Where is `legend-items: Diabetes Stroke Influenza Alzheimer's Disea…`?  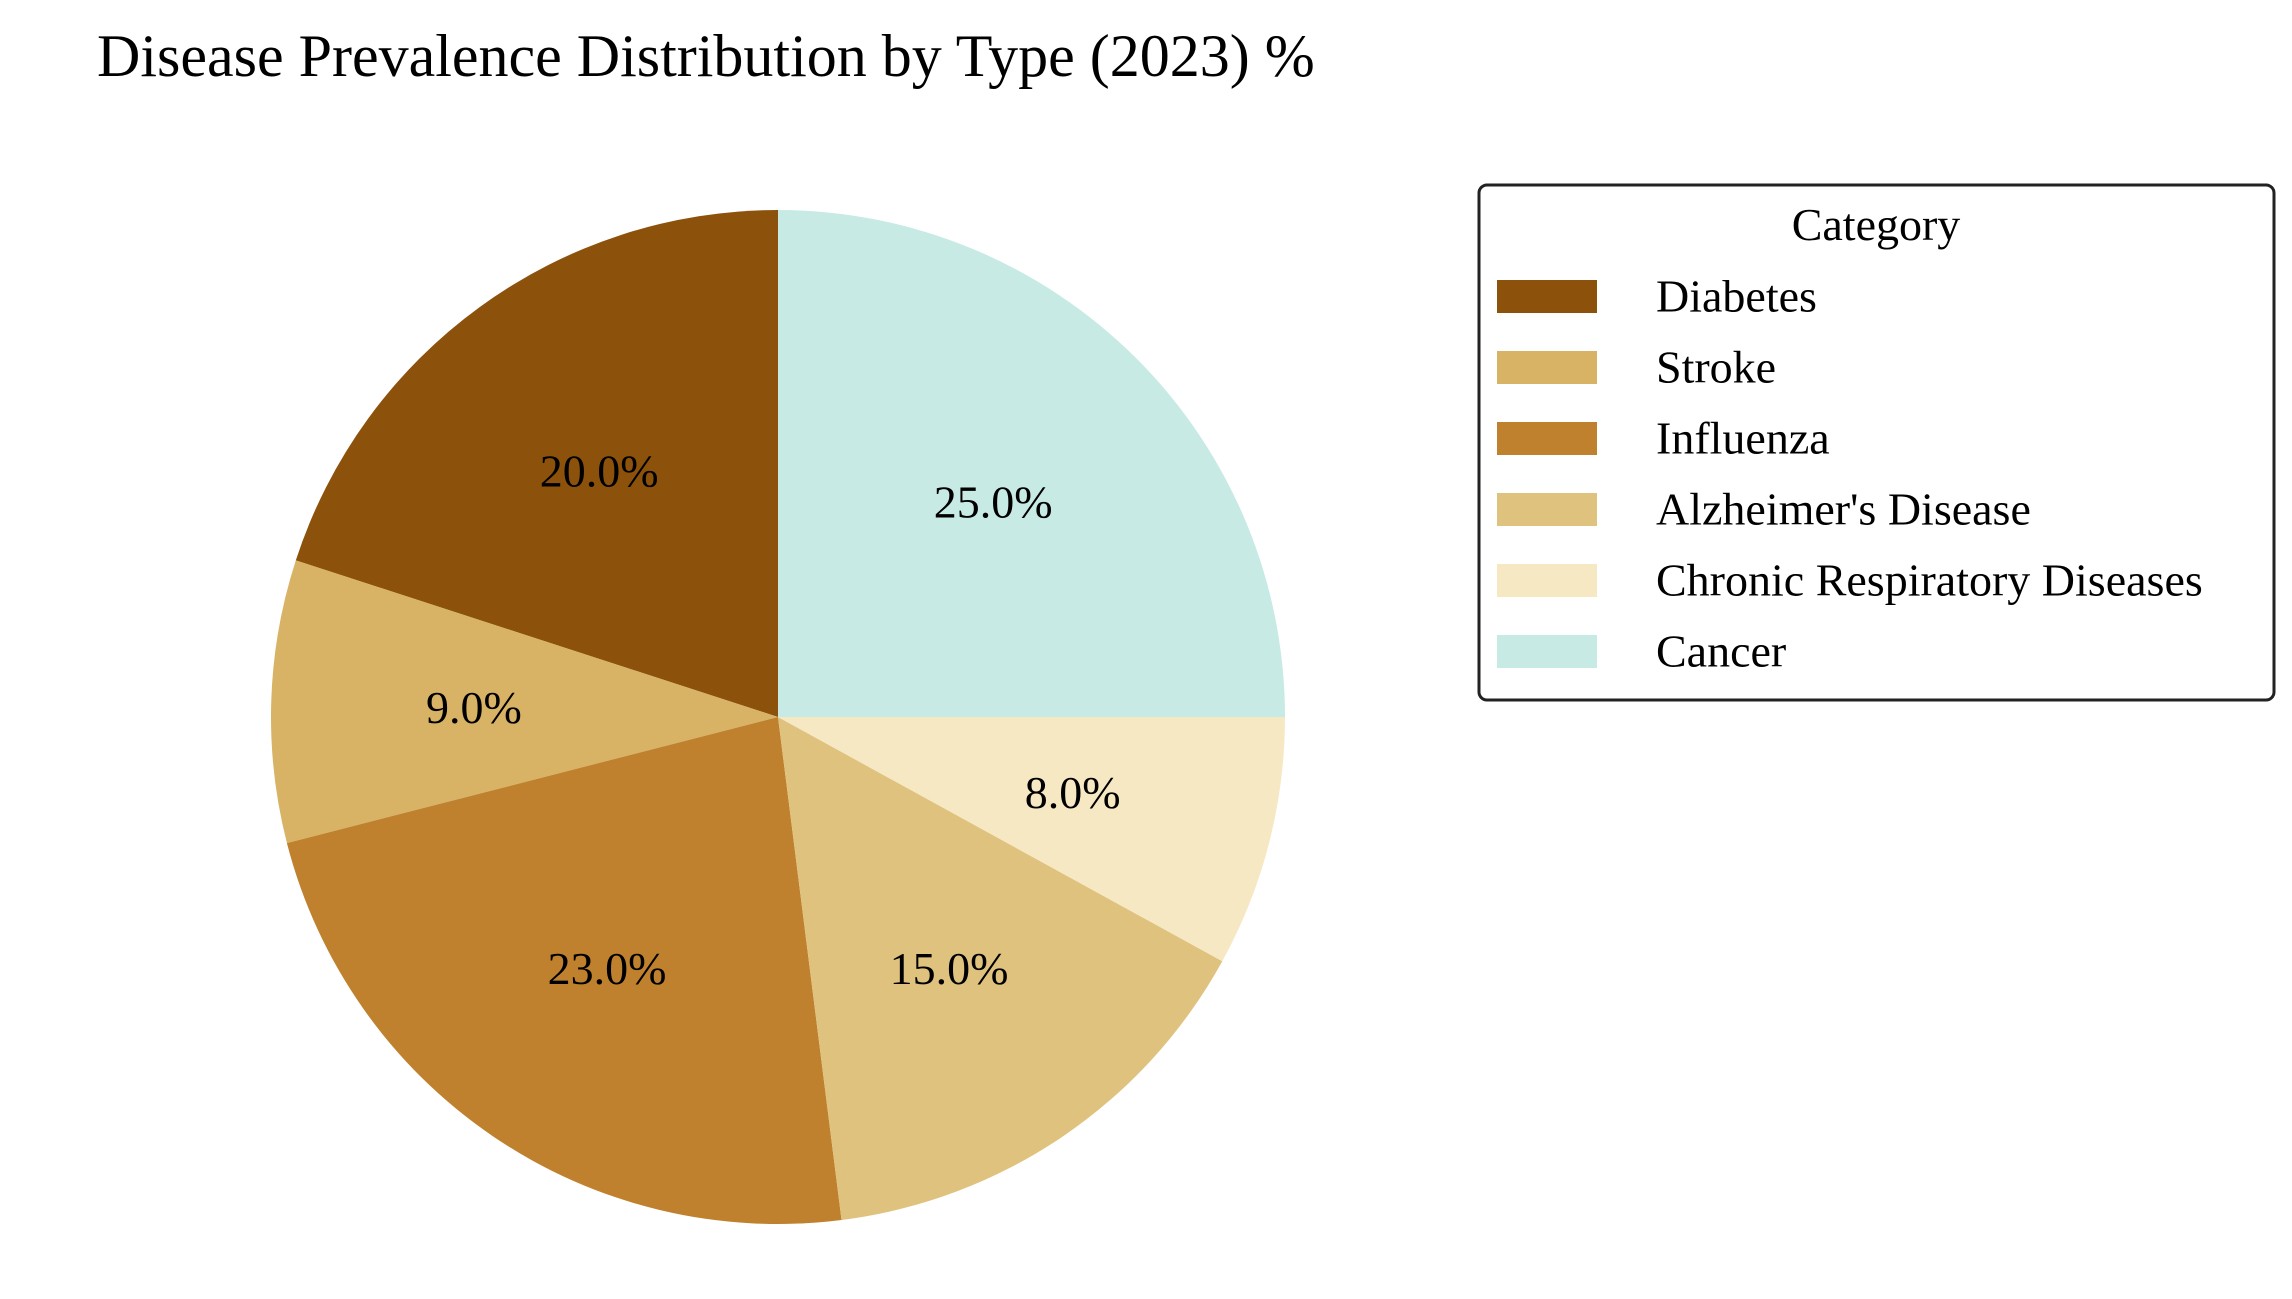
legend-items: Diabetes Stroke Influenza Alzheimer's Disea… is located at coordinates (1850, 474).